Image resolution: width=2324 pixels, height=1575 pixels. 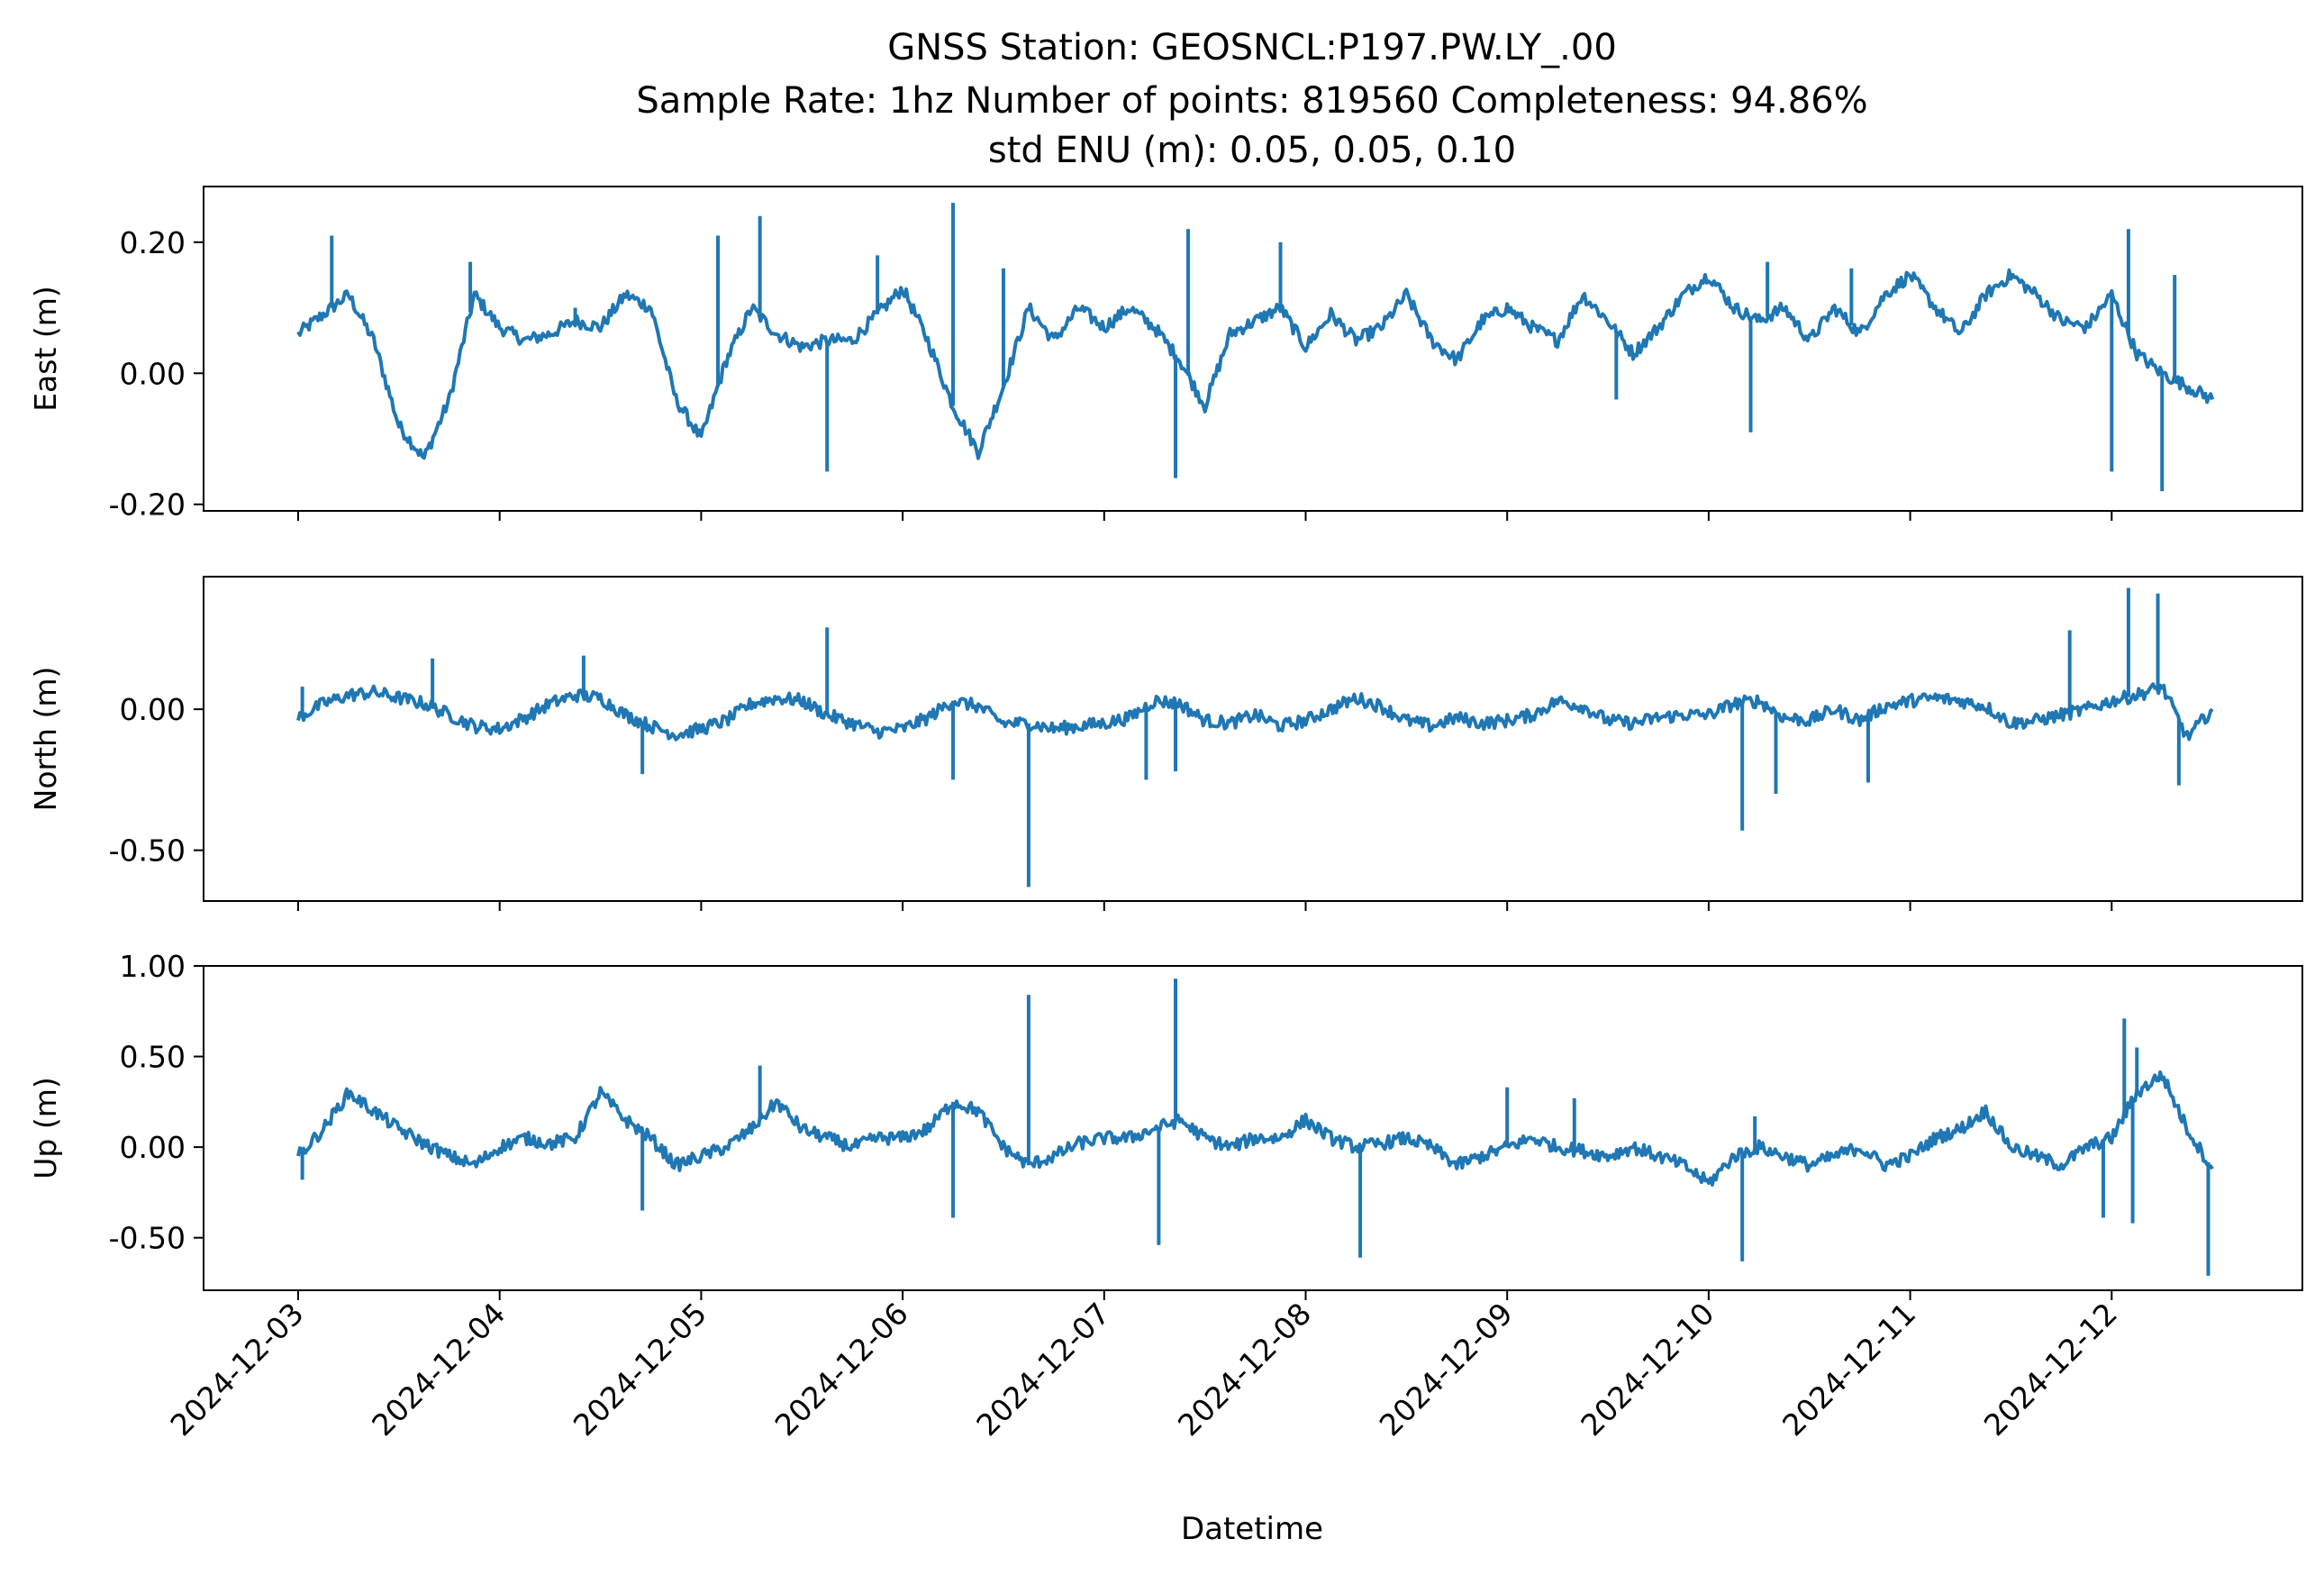 What do you see at coordinates (148, 505) in the screenshot?
I see `y-tick-label-east: -0.20` at bounding box center [148, 505].